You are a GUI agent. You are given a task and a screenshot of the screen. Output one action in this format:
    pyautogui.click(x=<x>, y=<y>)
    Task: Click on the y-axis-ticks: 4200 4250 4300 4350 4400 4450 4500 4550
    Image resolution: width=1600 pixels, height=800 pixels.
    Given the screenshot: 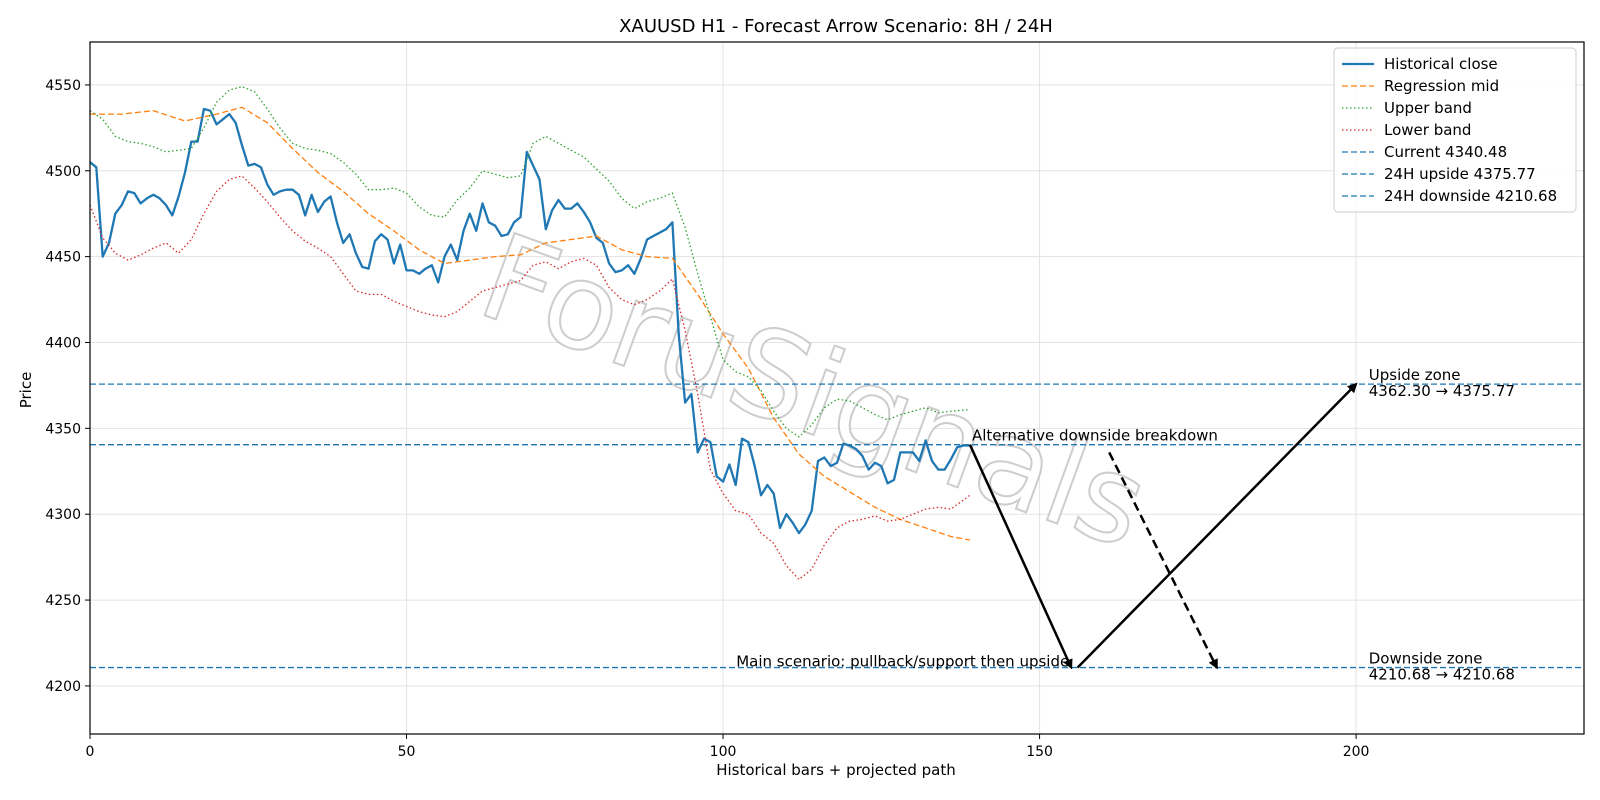 What is the action you would take?
    pyautogui.click(x=67, y=386)
    